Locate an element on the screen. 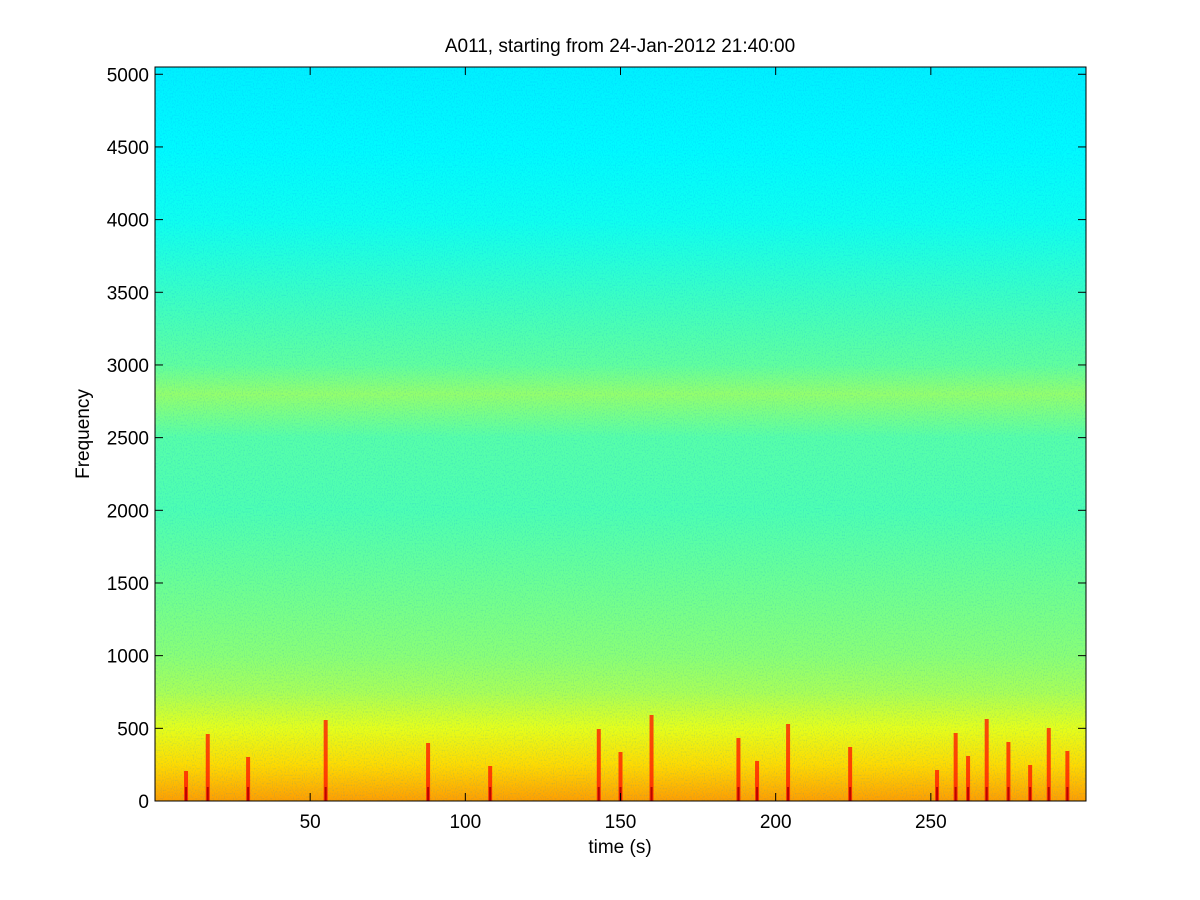 This screenshot has width=1200, height=900. x-tick-label: 200 is located at coordinates (776, 822).